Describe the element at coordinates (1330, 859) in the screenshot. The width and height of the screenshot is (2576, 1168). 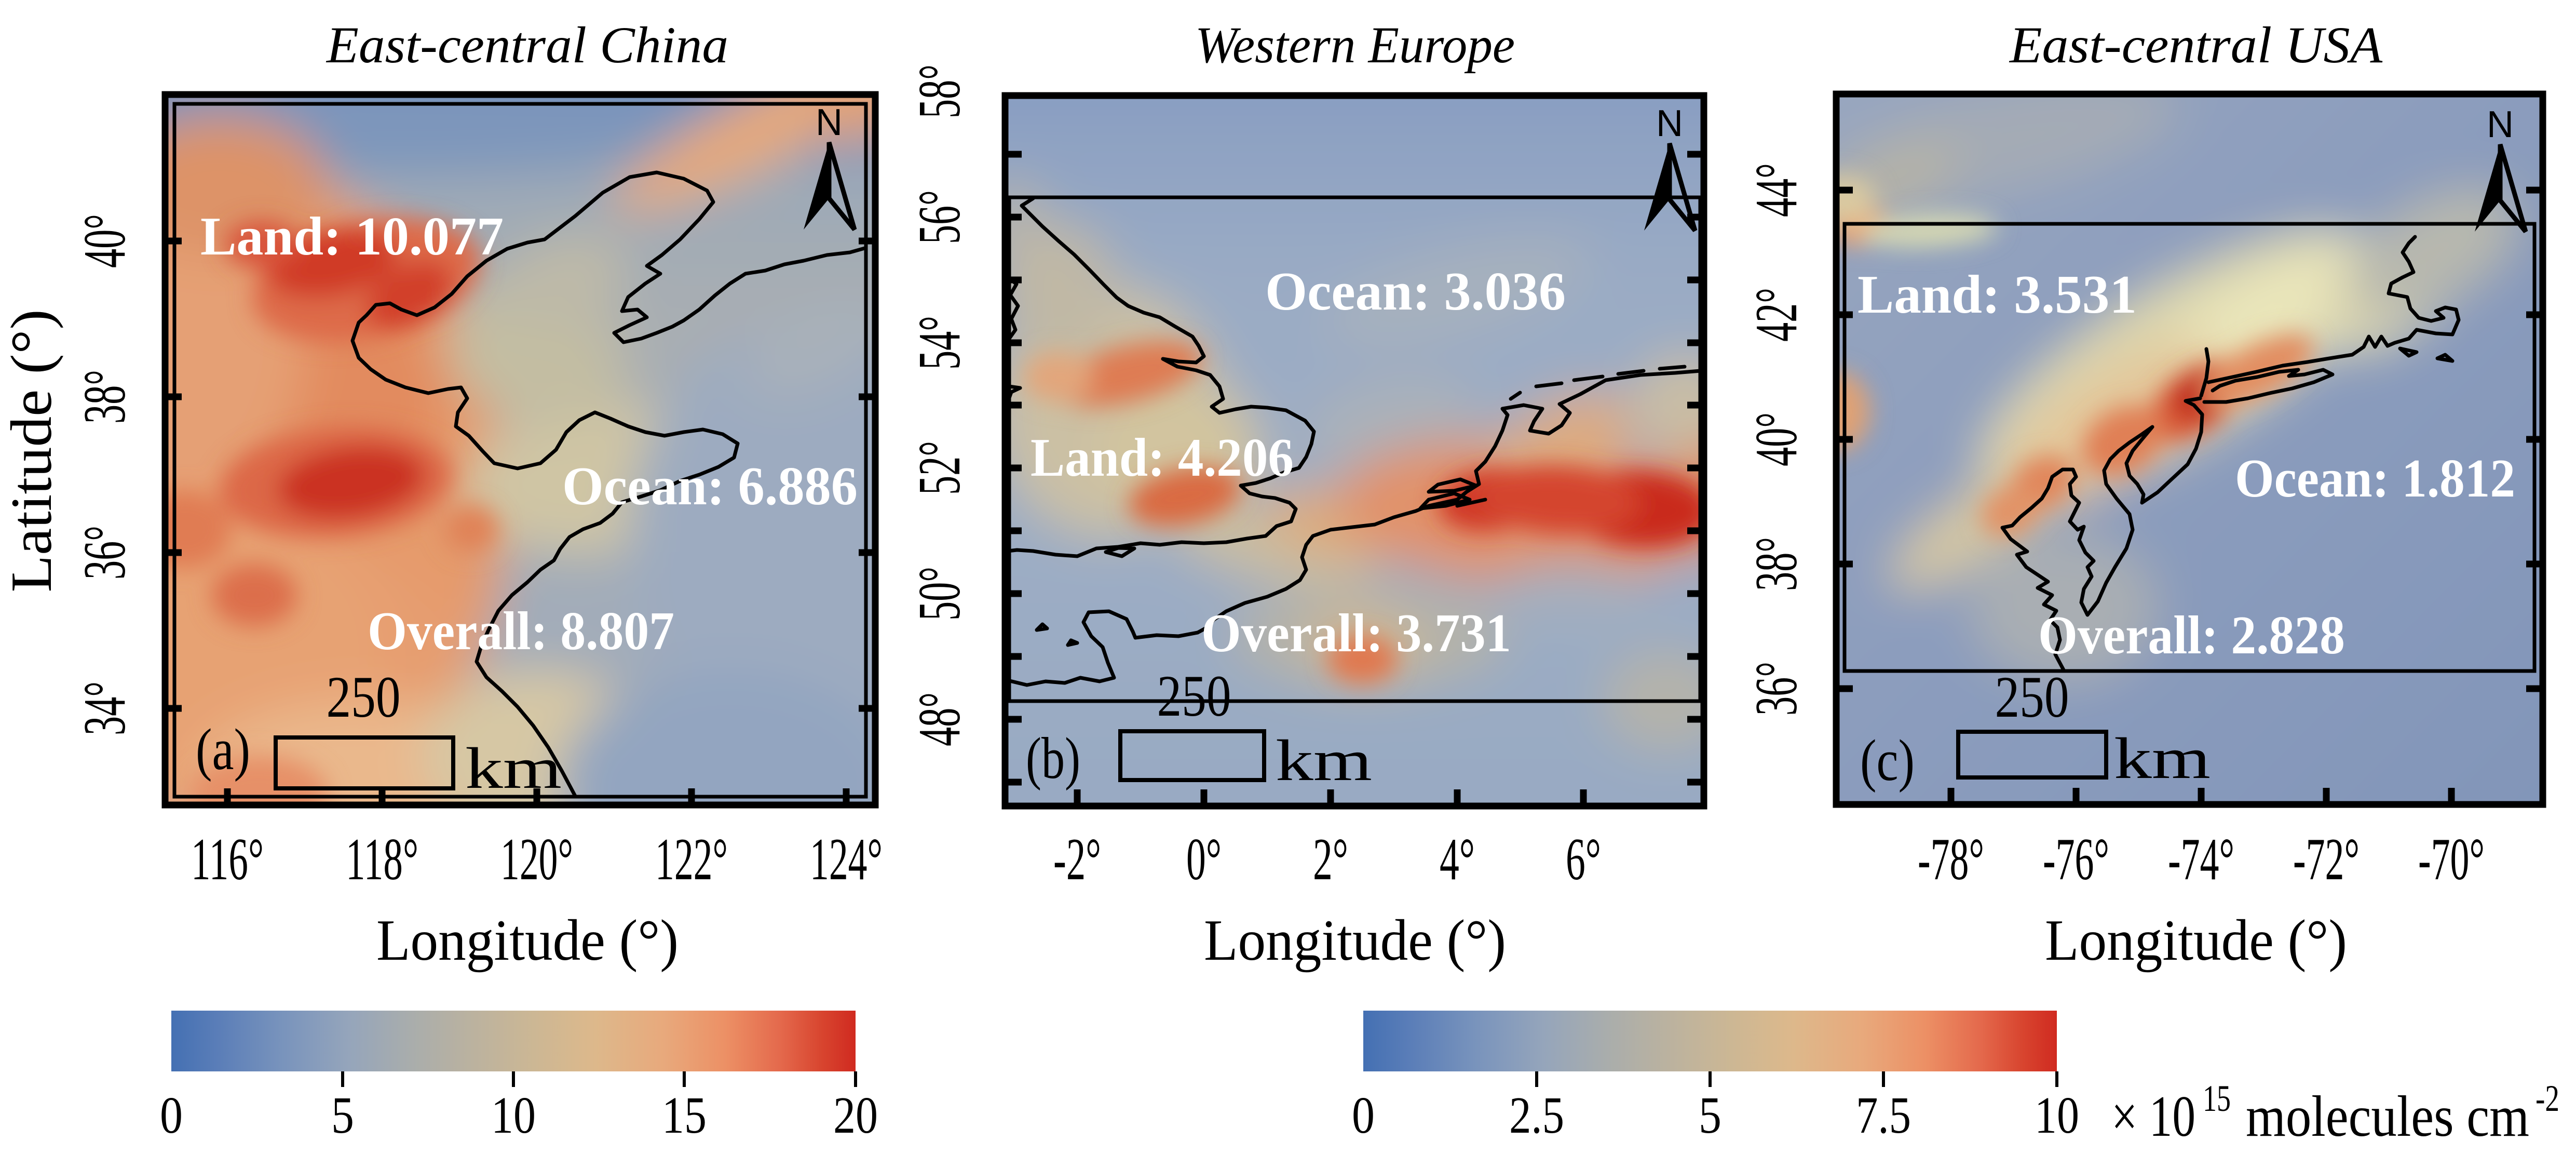
I see `svg-text: 2°` at that location.